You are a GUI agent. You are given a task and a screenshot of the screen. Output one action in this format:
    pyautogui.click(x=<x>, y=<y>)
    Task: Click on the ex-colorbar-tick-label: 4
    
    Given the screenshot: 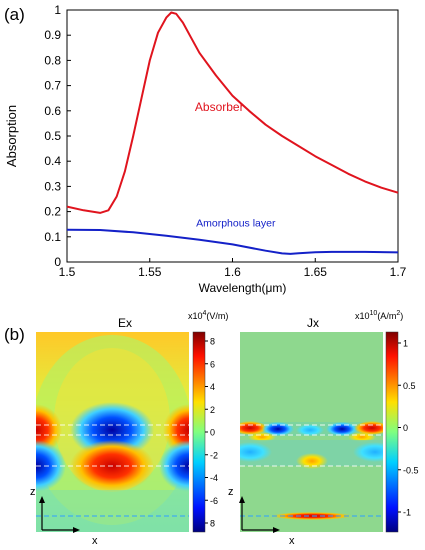 What is the action you would take?
    pyautogui.click(x=212, y=387)
    